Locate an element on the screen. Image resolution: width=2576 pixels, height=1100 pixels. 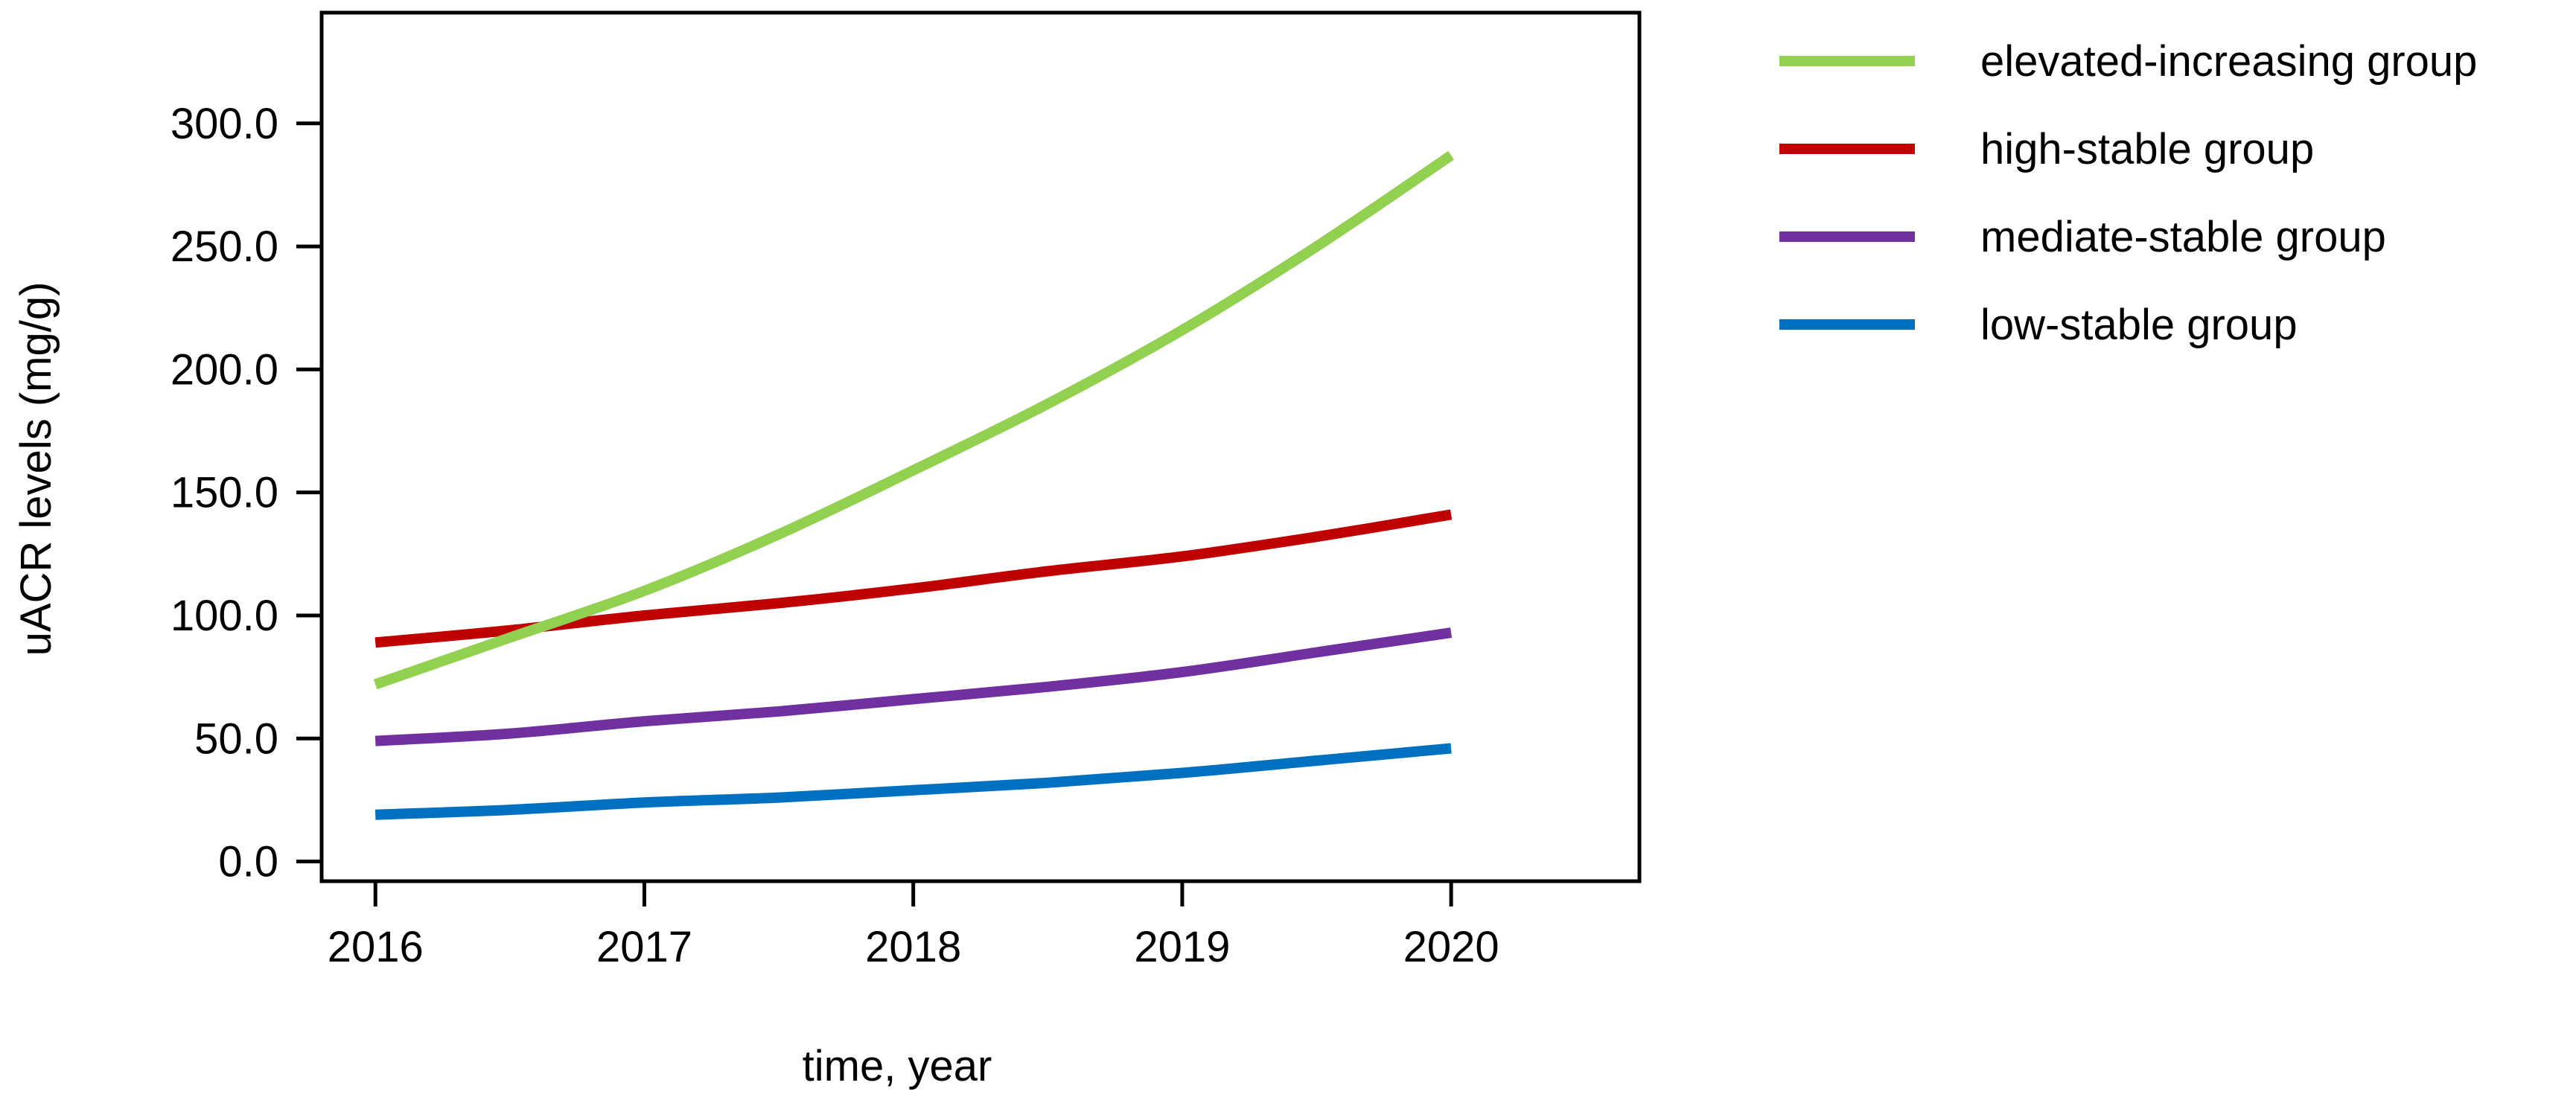
x-axis: 2016 2017 2018 2019 2020 is located at coordinates (913, 926).